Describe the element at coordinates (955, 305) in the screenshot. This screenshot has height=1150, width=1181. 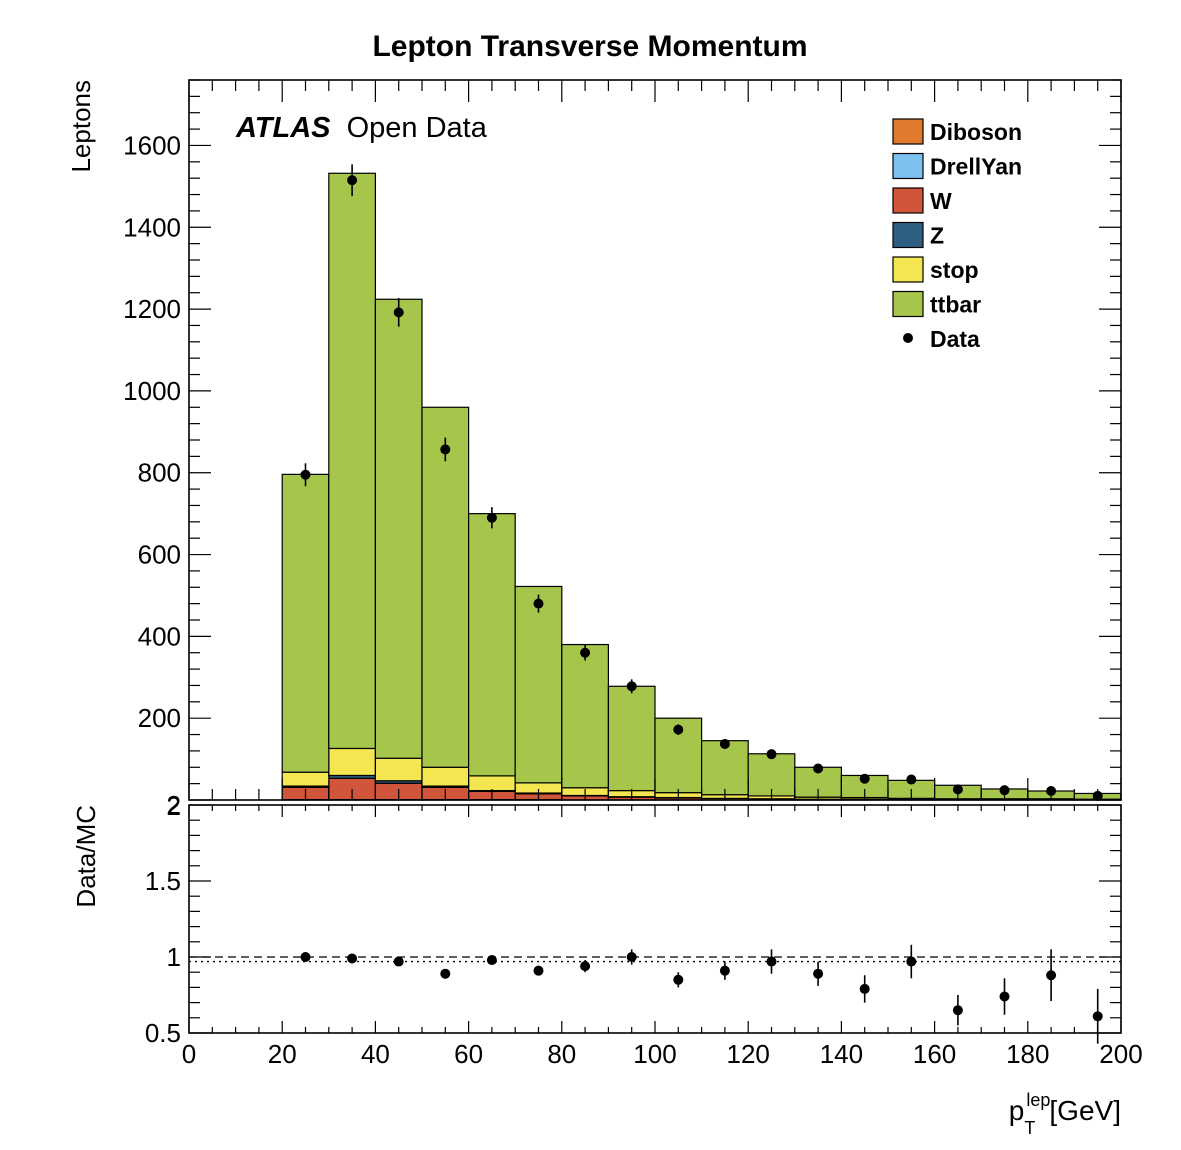
I see `legend-label-ttbar: ttbar` at that location.